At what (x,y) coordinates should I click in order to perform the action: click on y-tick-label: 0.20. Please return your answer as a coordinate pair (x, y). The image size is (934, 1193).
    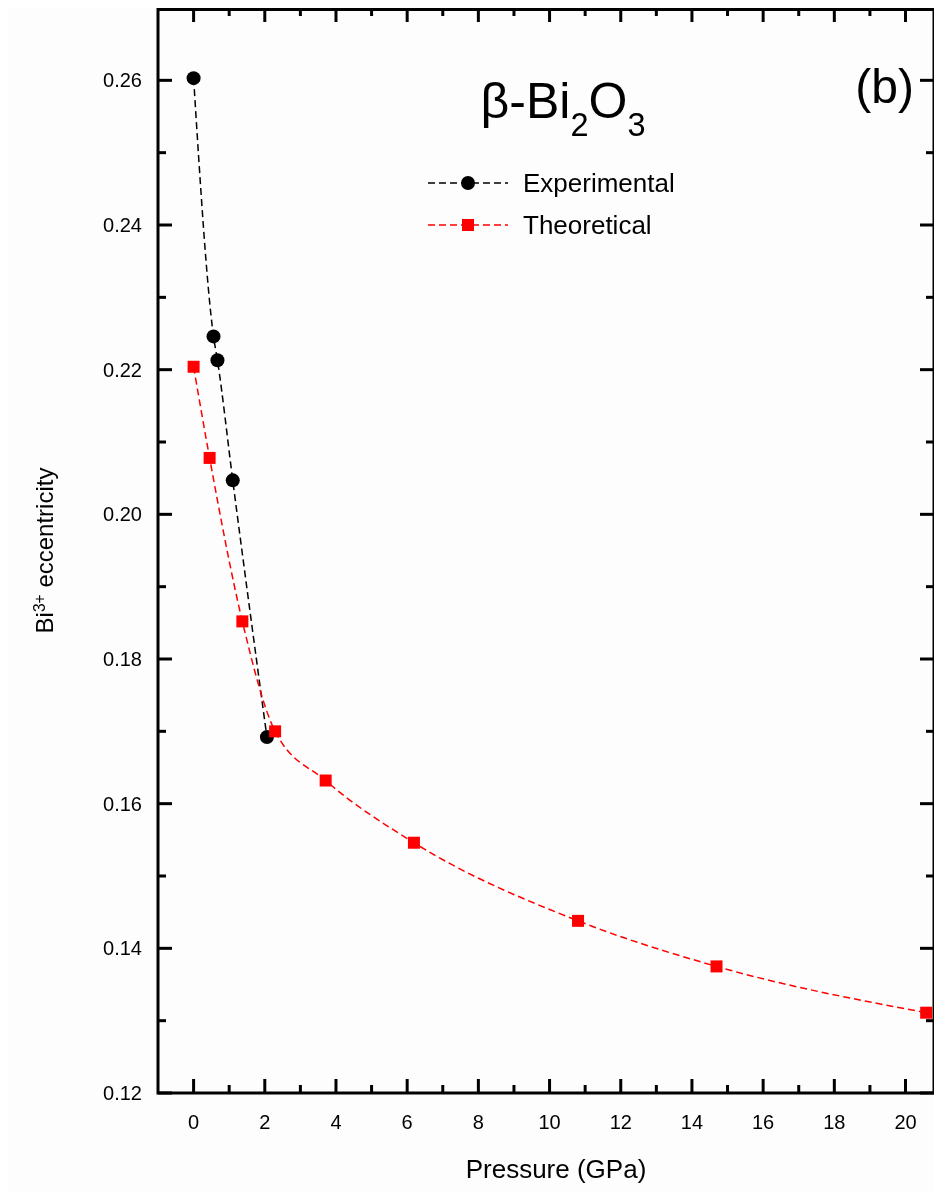
    Looking at the image, I should click on (122, 514).